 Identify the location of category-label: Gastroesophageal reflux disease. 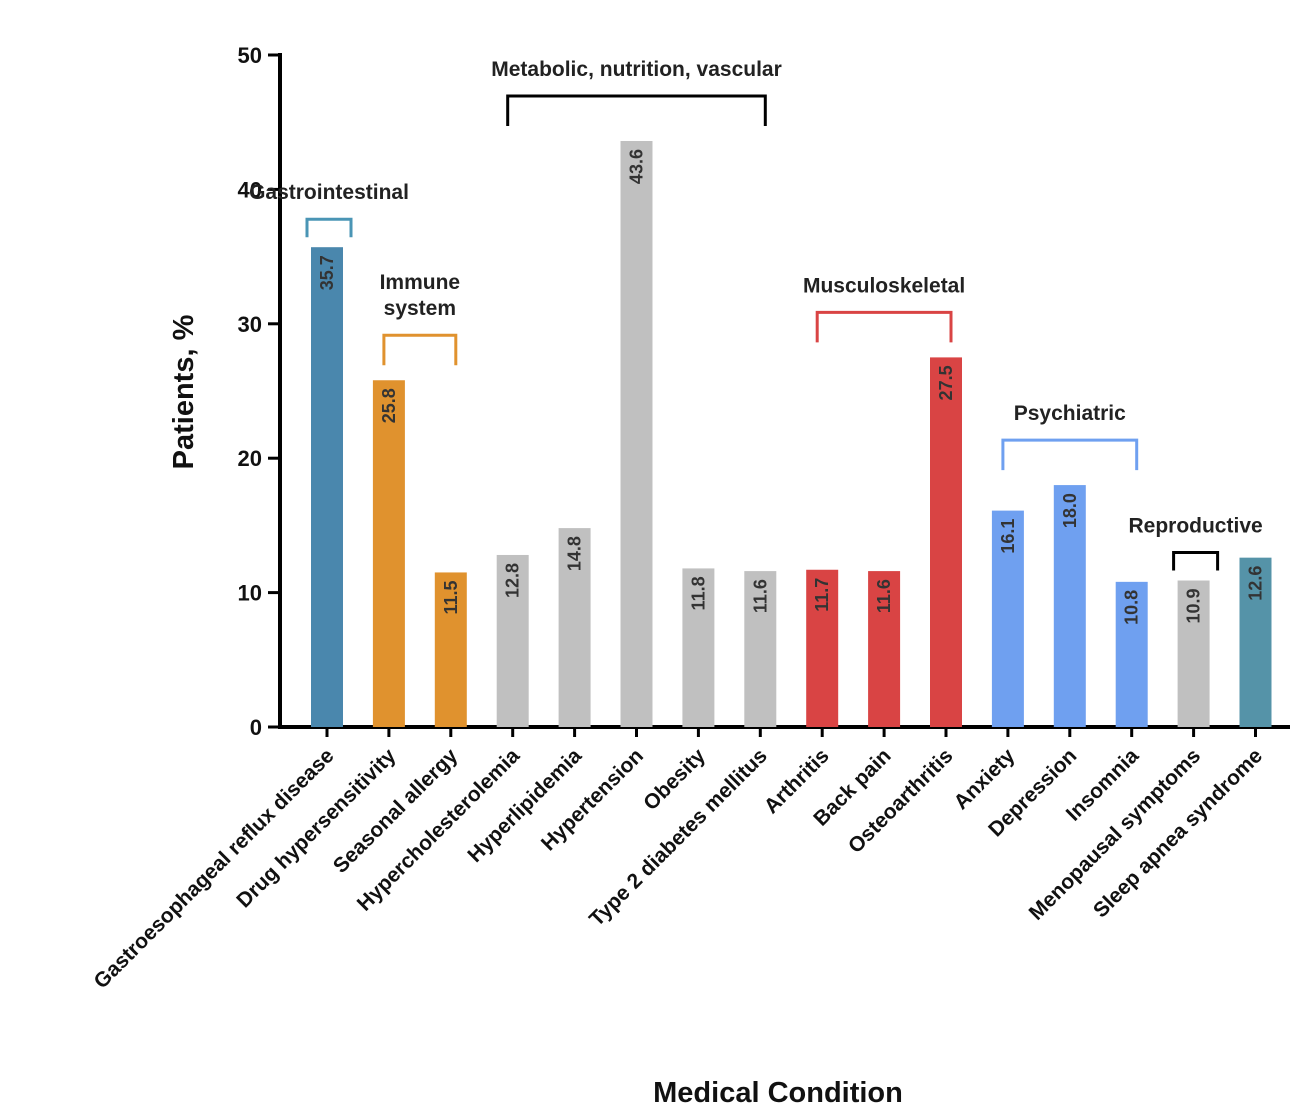
(214, 868).